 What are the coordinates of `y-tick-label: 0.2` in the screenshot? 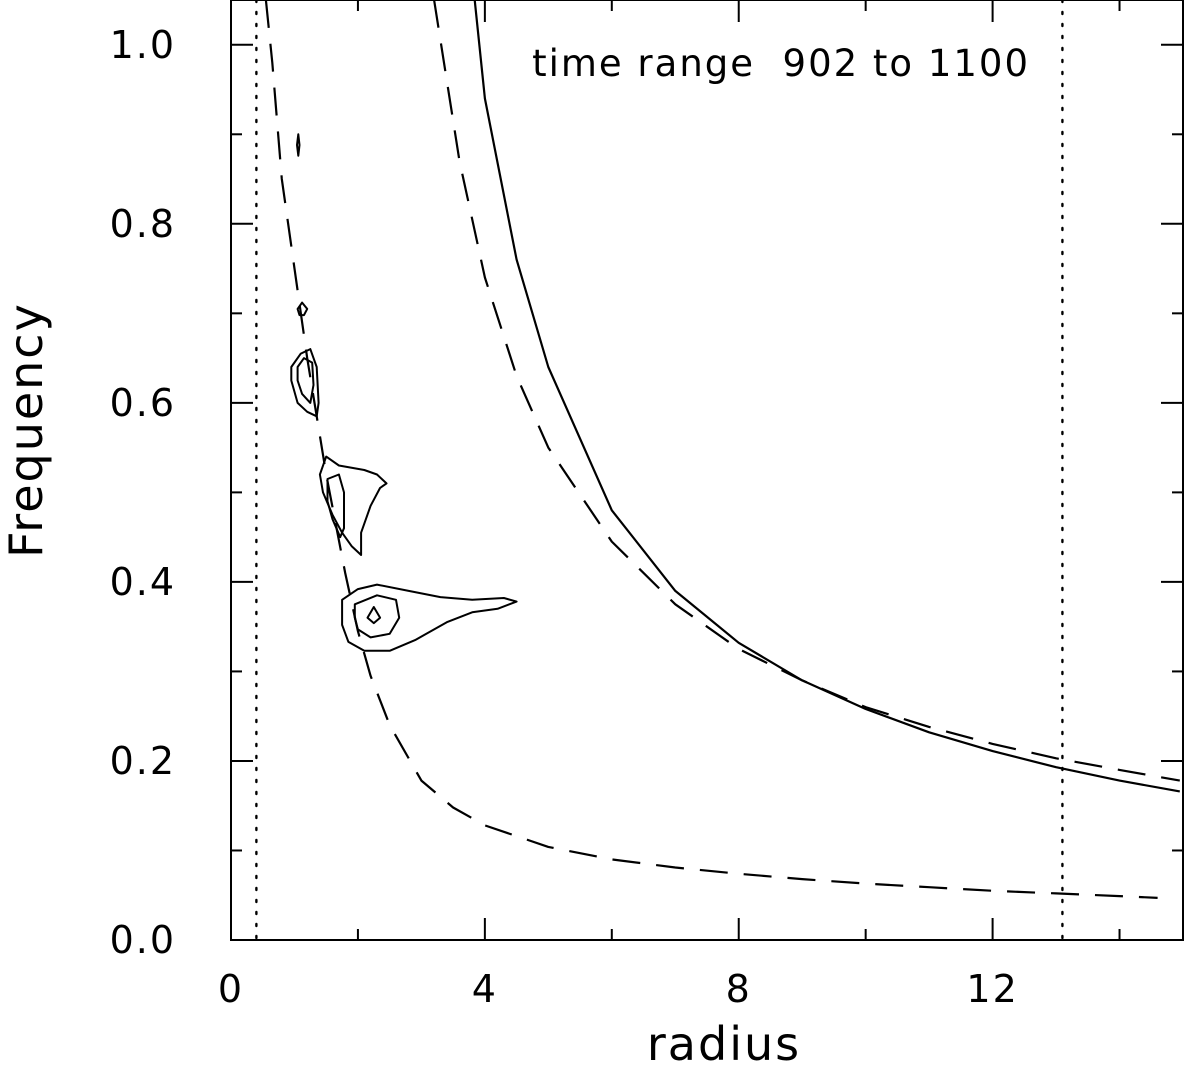 It's located at (143, 761).